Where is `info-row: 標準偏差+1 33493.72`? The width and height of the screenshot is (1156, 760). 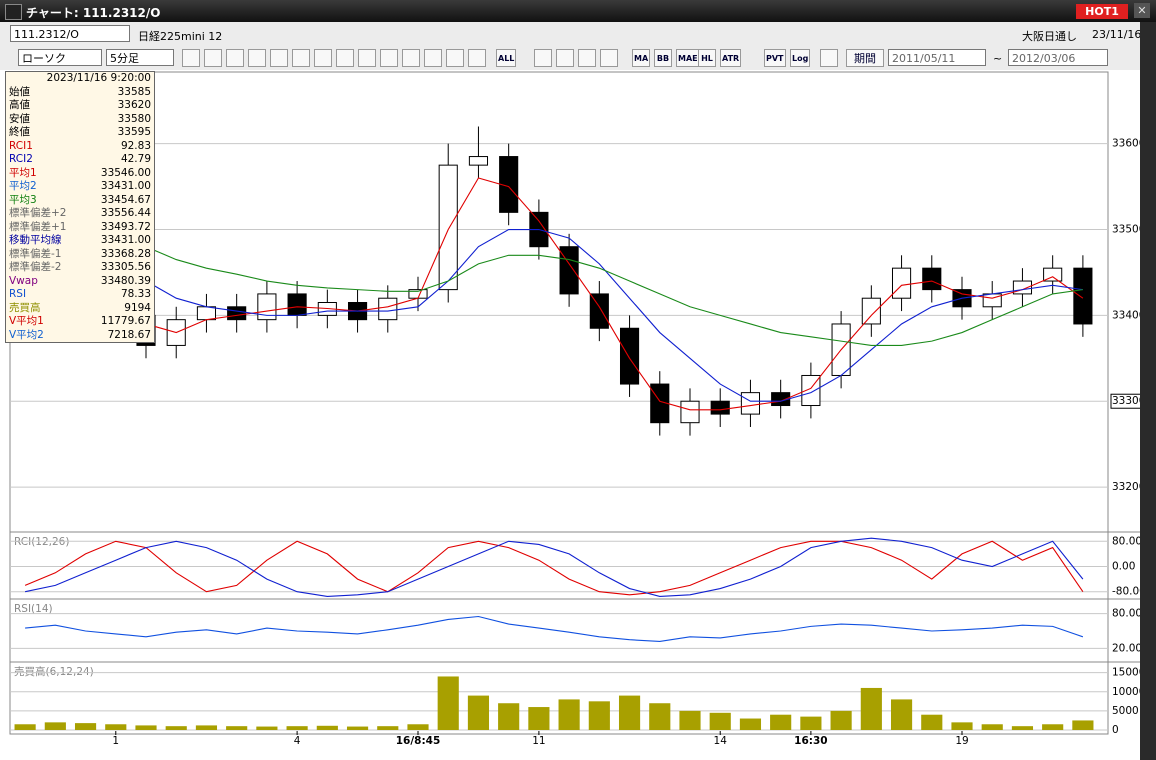
info-row: 標準偏差+1 33493.72 is located at coordinates (80, 228).